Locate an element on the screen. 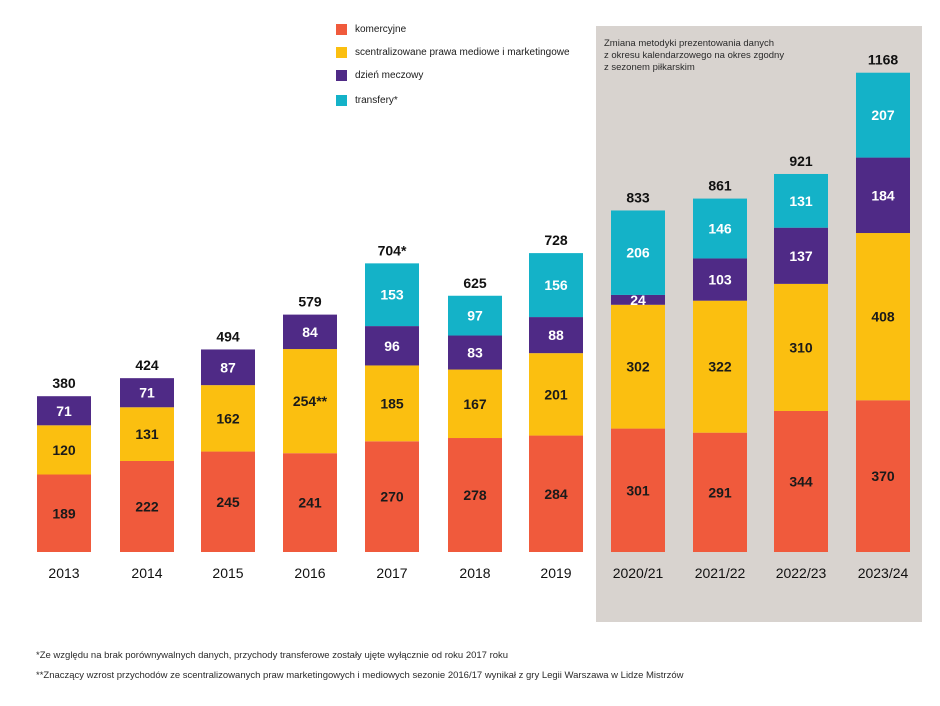 The image size is (940, 706). total-label: 1168 is located at coordinates (883, 60).